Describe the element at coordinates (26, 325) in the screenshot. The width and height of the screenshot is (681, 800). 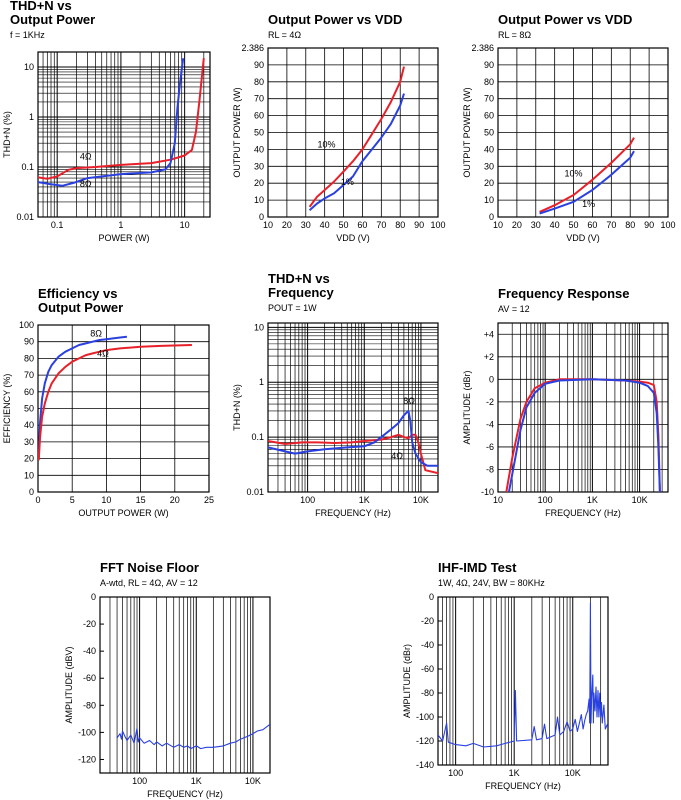
I see `y-tick-label: 100` at that location.